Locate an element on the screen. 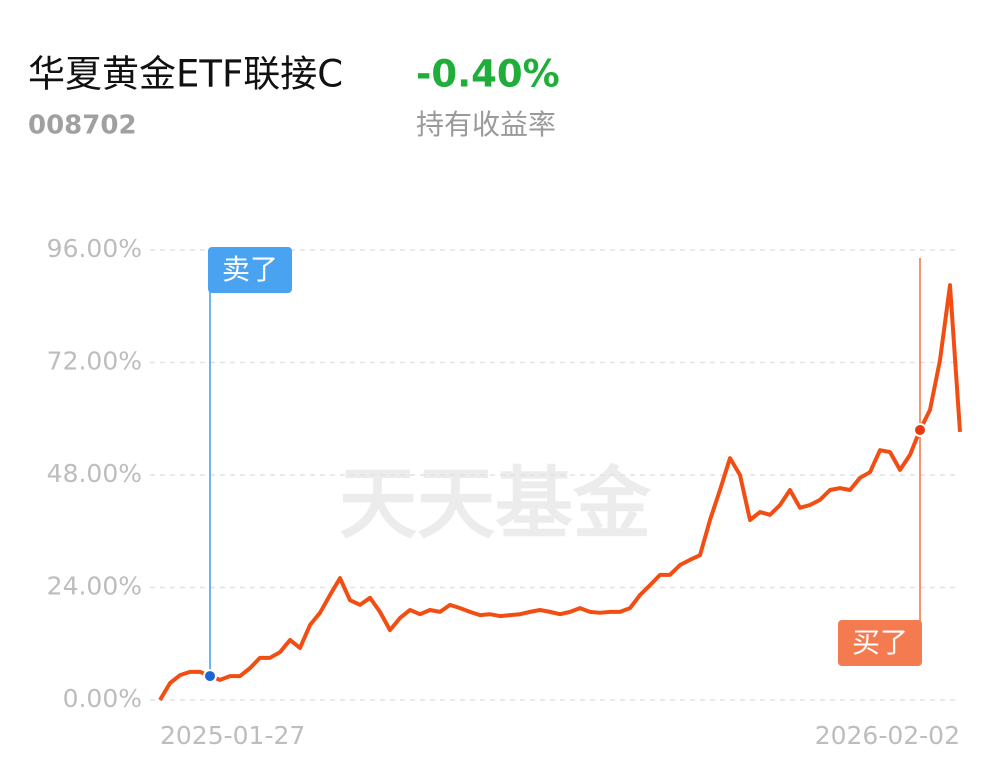 The image size is (1001, 766). y-tick-label: 0.00% is located at coordinates (102, 698).